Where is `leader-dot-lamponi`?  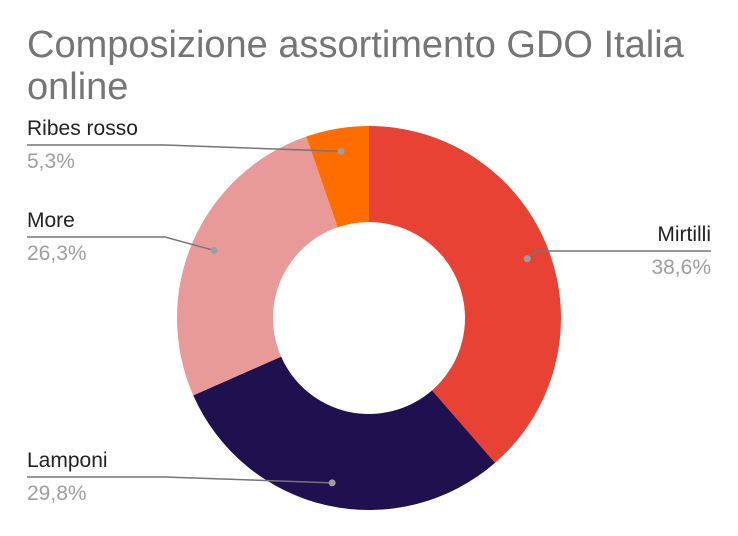
leader-dot-lamponi is located at coordinates (332, 483).